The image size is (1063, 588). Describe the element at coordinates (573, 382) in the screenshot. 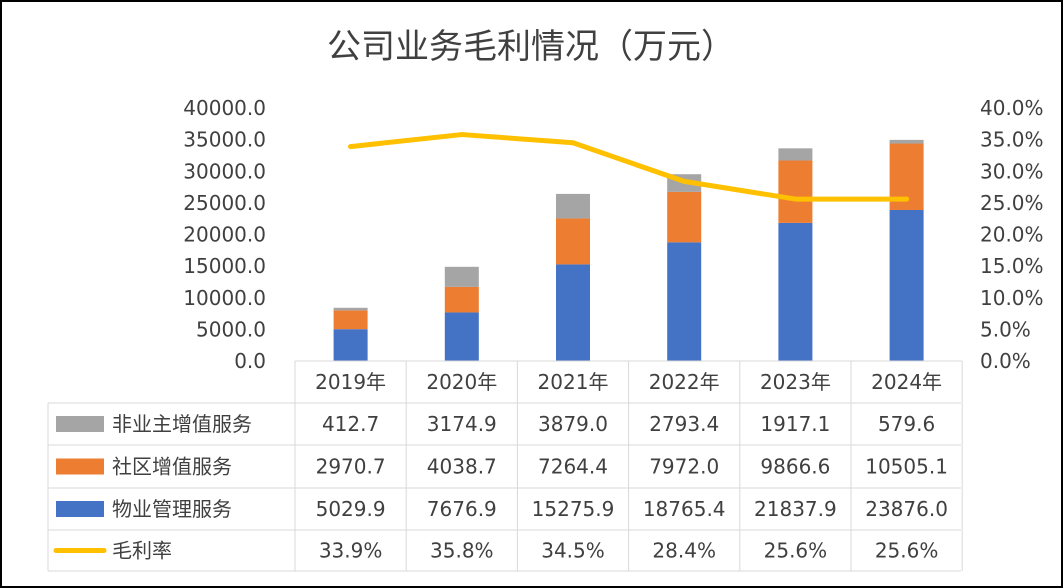

I see `category-label: 2021年` at that location.